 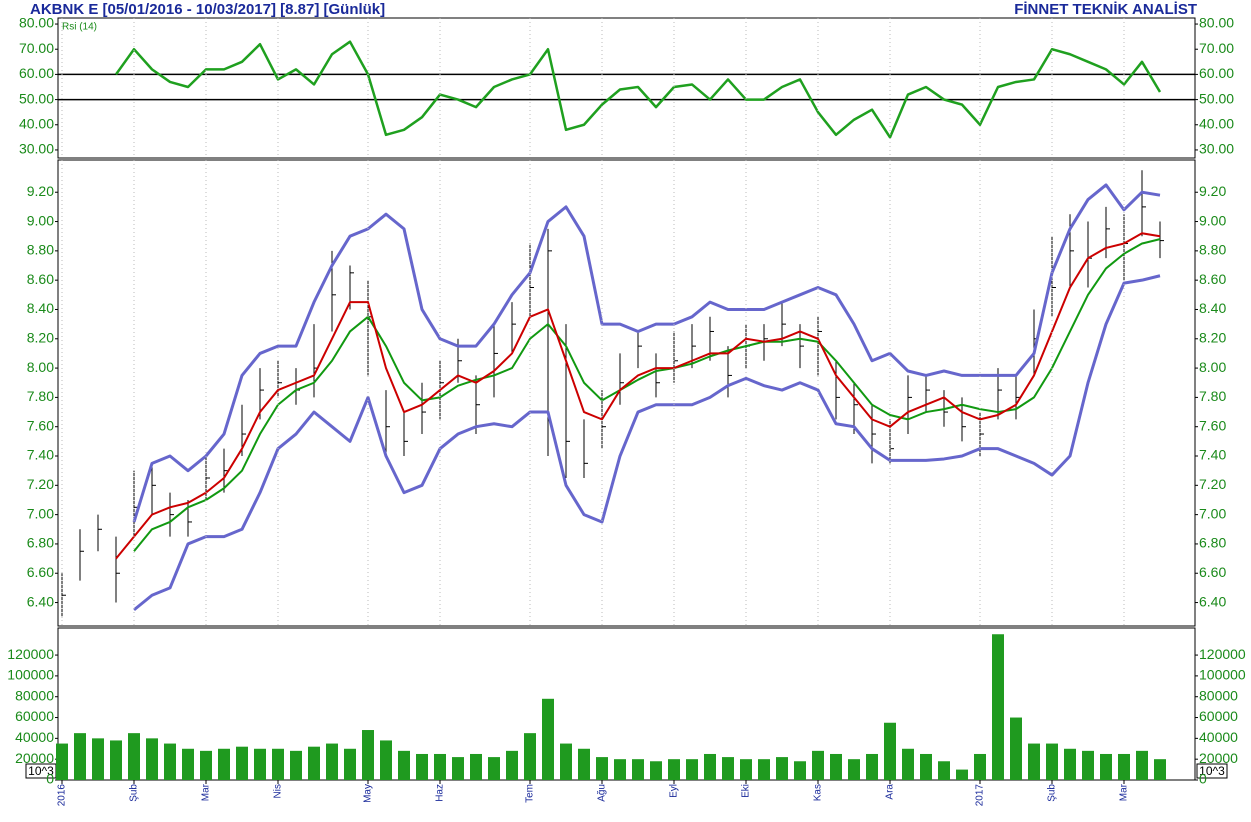 What do you see at coordinates (530, 793) in the screenshot?
I see `x-tick-label: Tem` at bounding box center [530, 793].